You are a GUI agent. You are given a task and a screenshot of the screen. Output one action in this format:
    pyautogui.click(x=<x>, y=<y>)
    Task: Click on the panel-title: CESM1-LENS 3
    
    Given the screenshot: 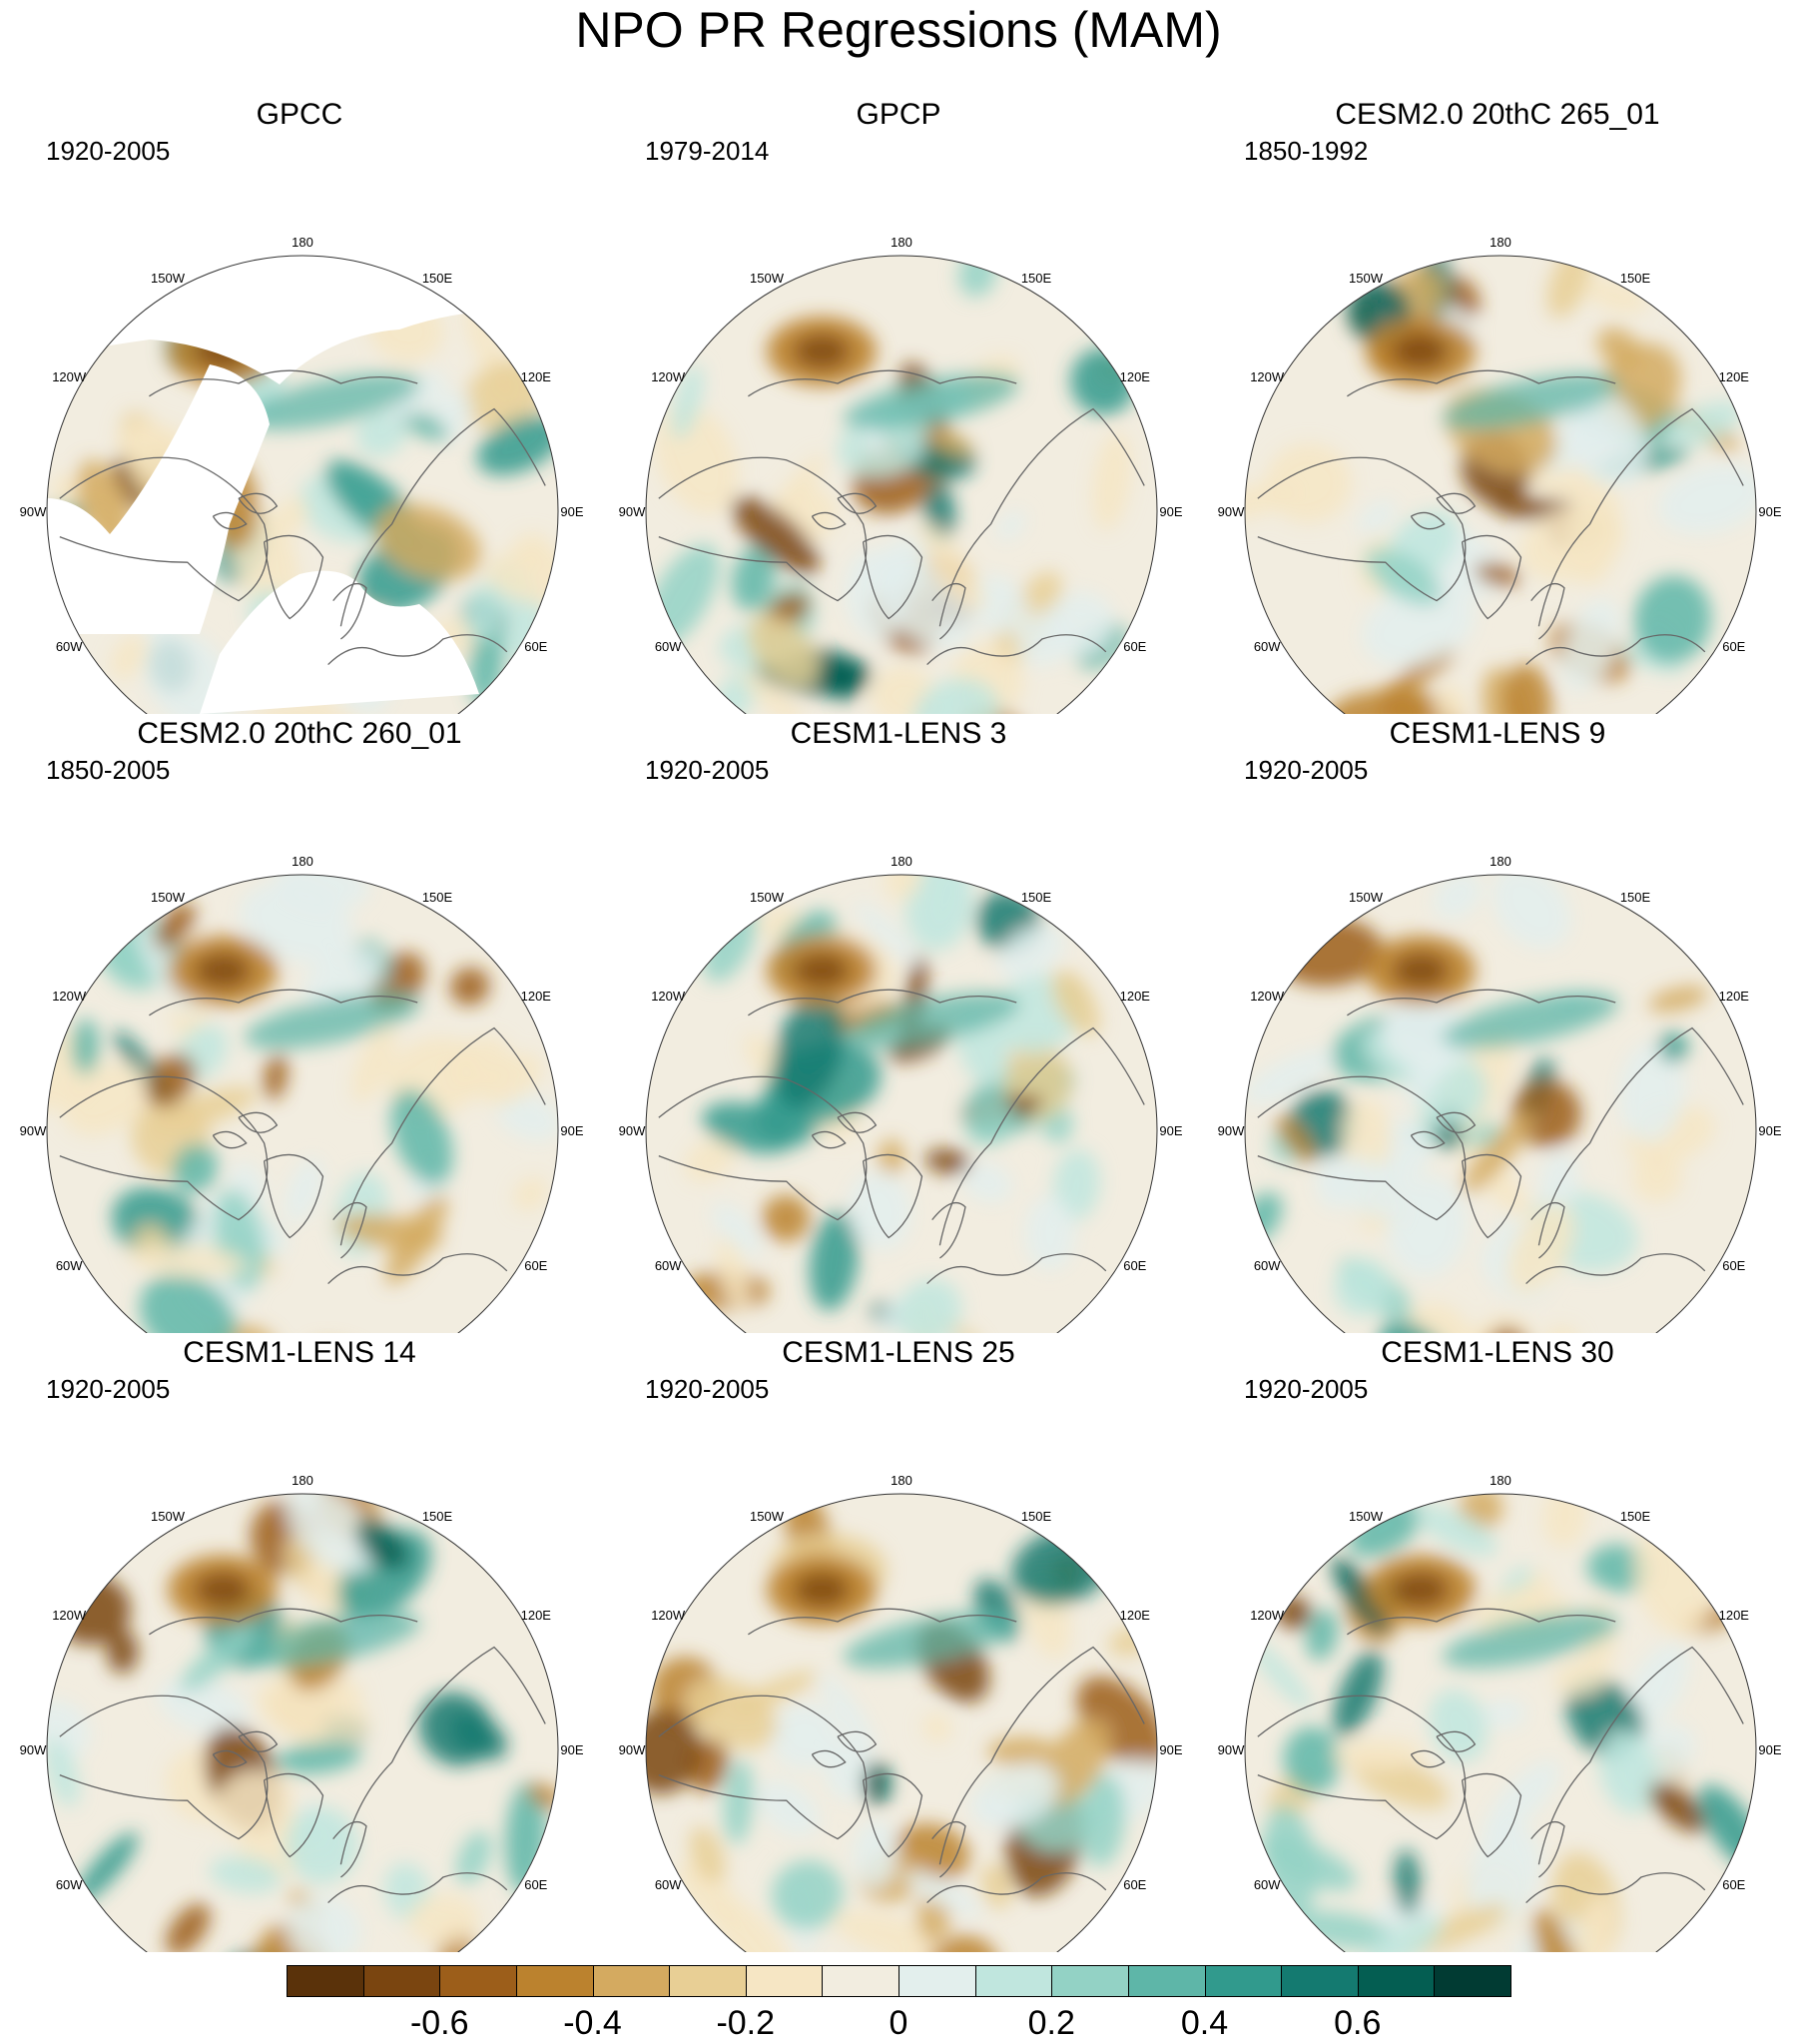 What is the action you would take?
    pyautogui.click(x=898, y=733)
    